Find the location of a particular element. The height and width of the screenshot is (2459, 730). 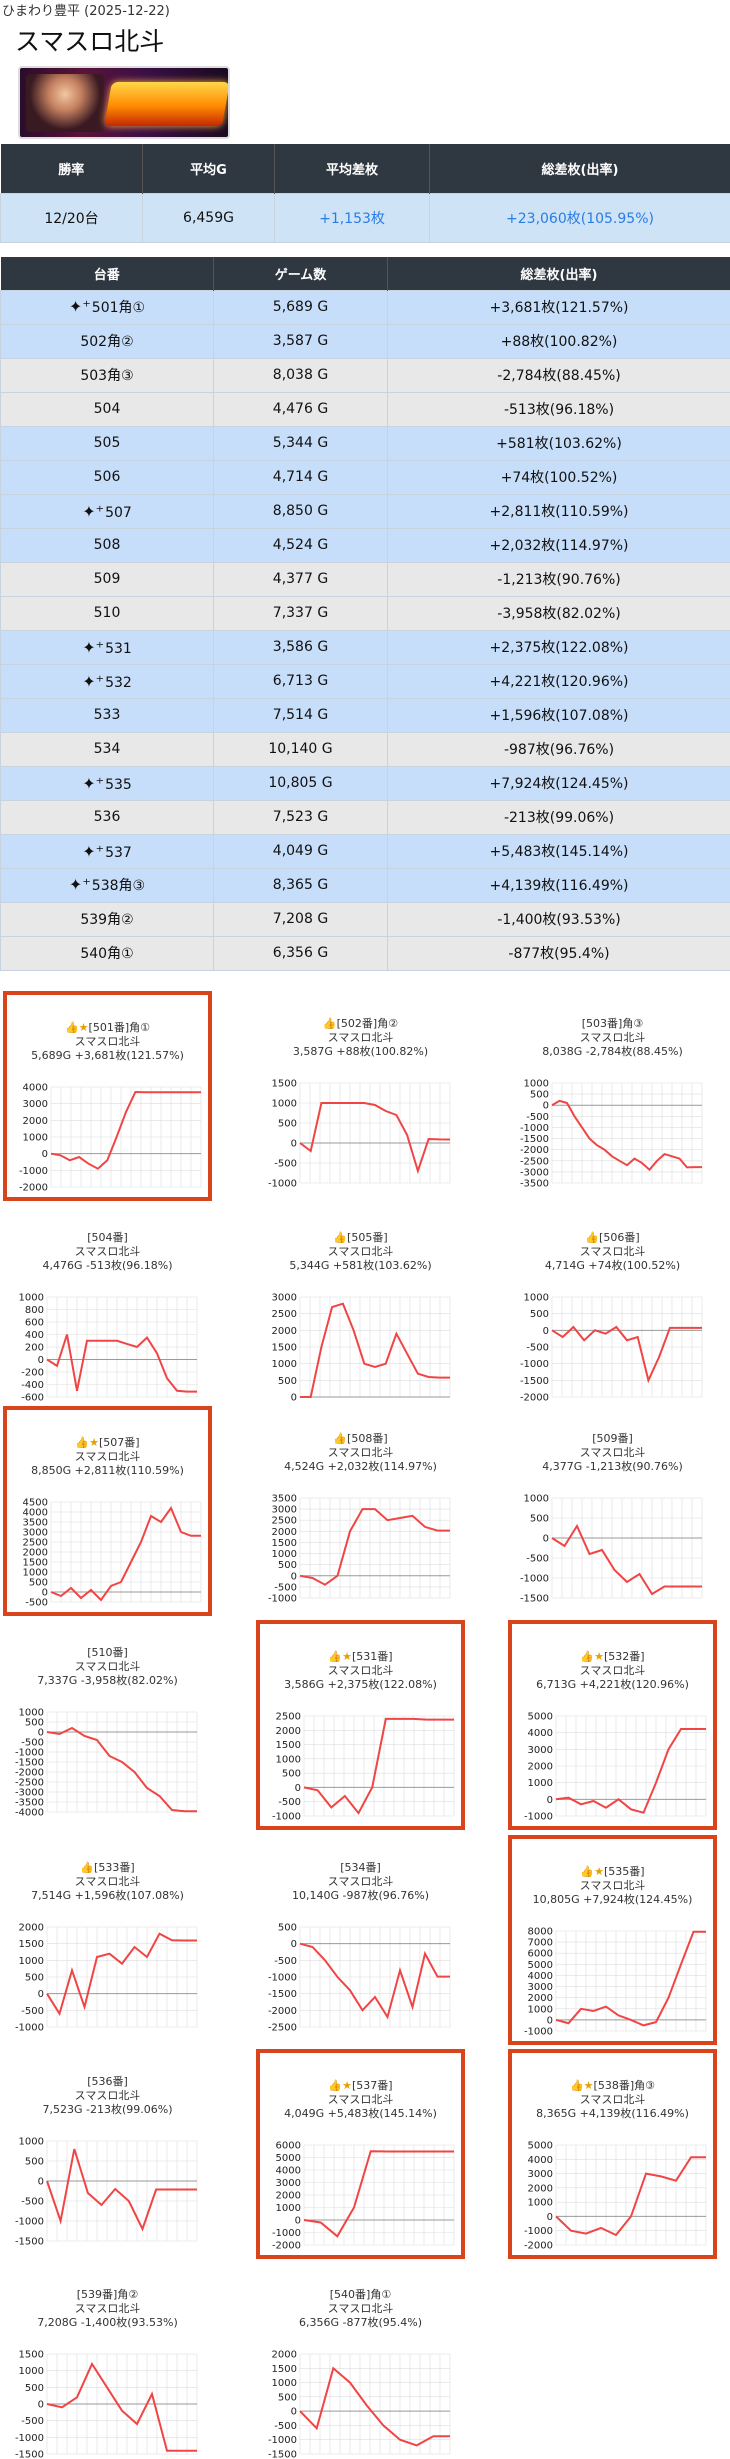

table-row: 508 4,524 G +2,032枚(114.97%) is located at coordinates (365, 545).